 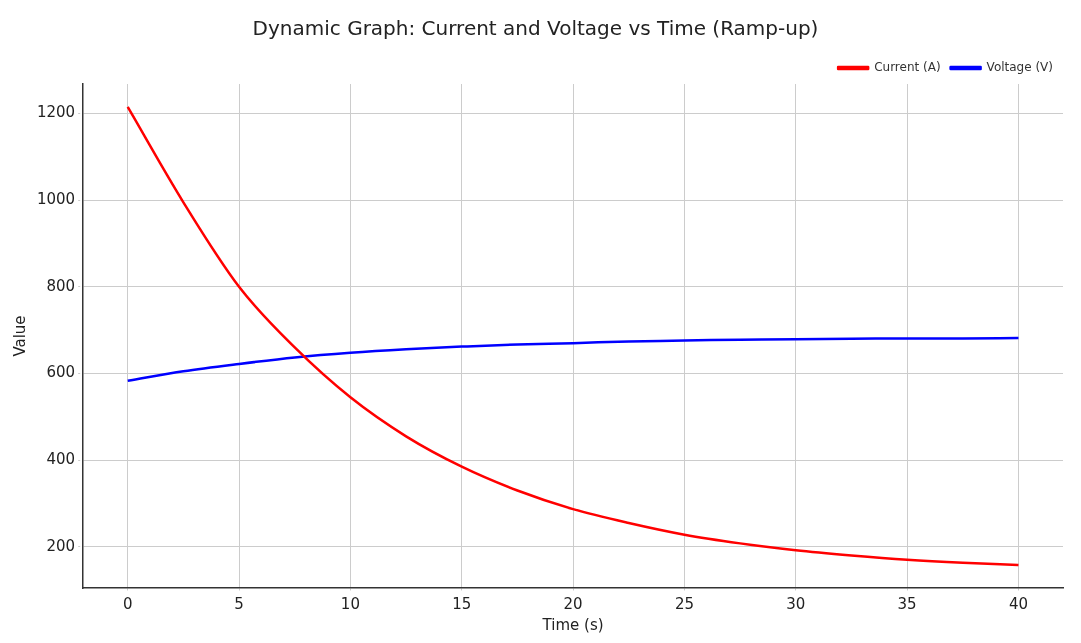 What do you see at coordinates (572, 624) in the screenshot?
I see `x-axis-title: Time (s)` at bounding box center [572, 624].